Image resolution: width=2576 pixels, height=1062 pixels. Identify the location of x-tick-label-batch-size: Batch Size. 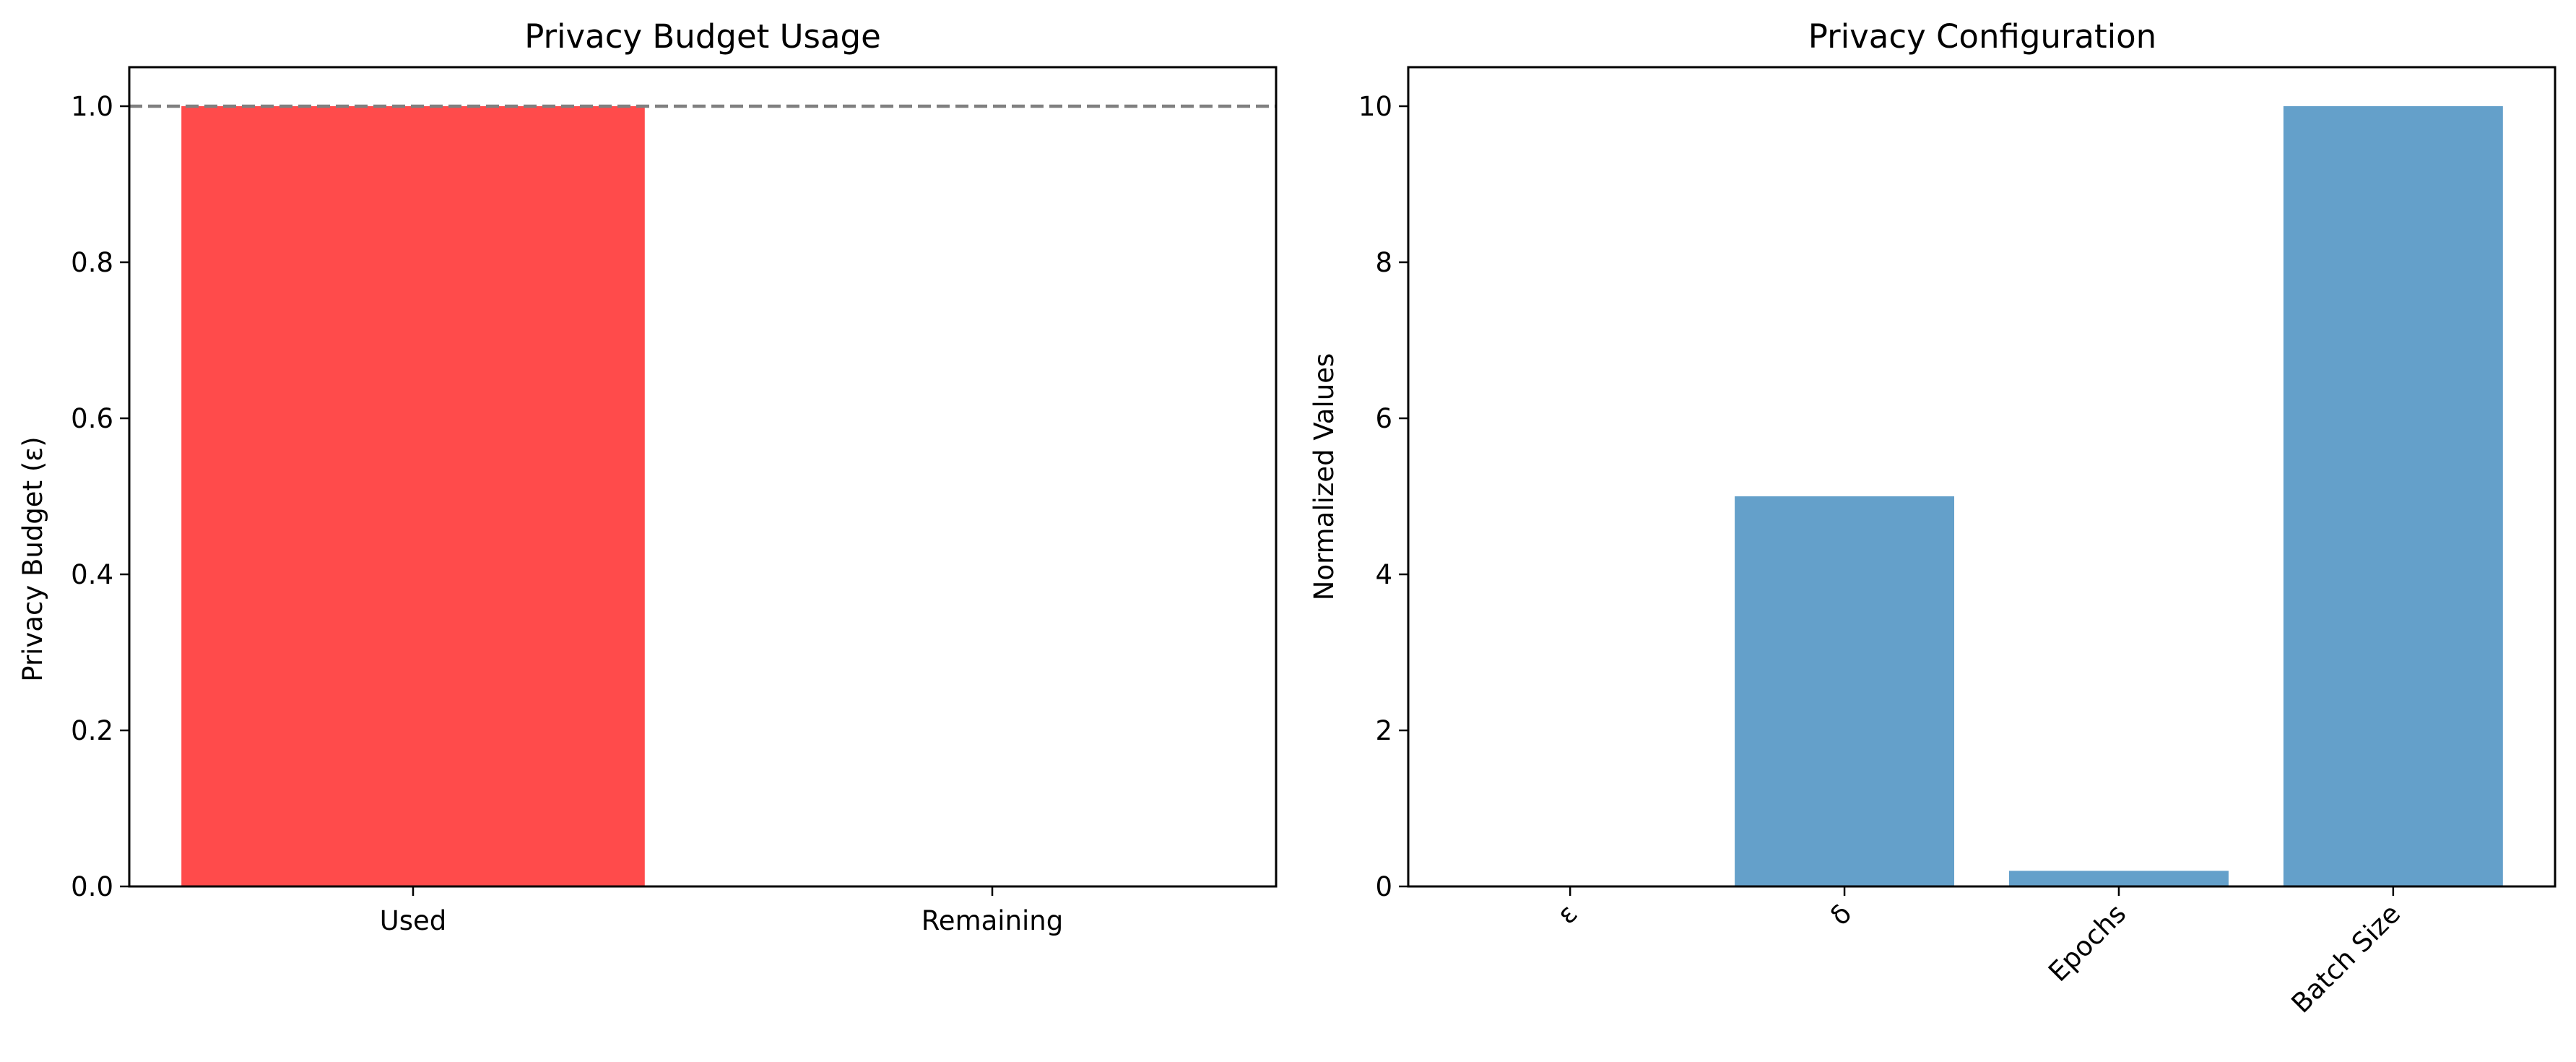
(2346, 958).